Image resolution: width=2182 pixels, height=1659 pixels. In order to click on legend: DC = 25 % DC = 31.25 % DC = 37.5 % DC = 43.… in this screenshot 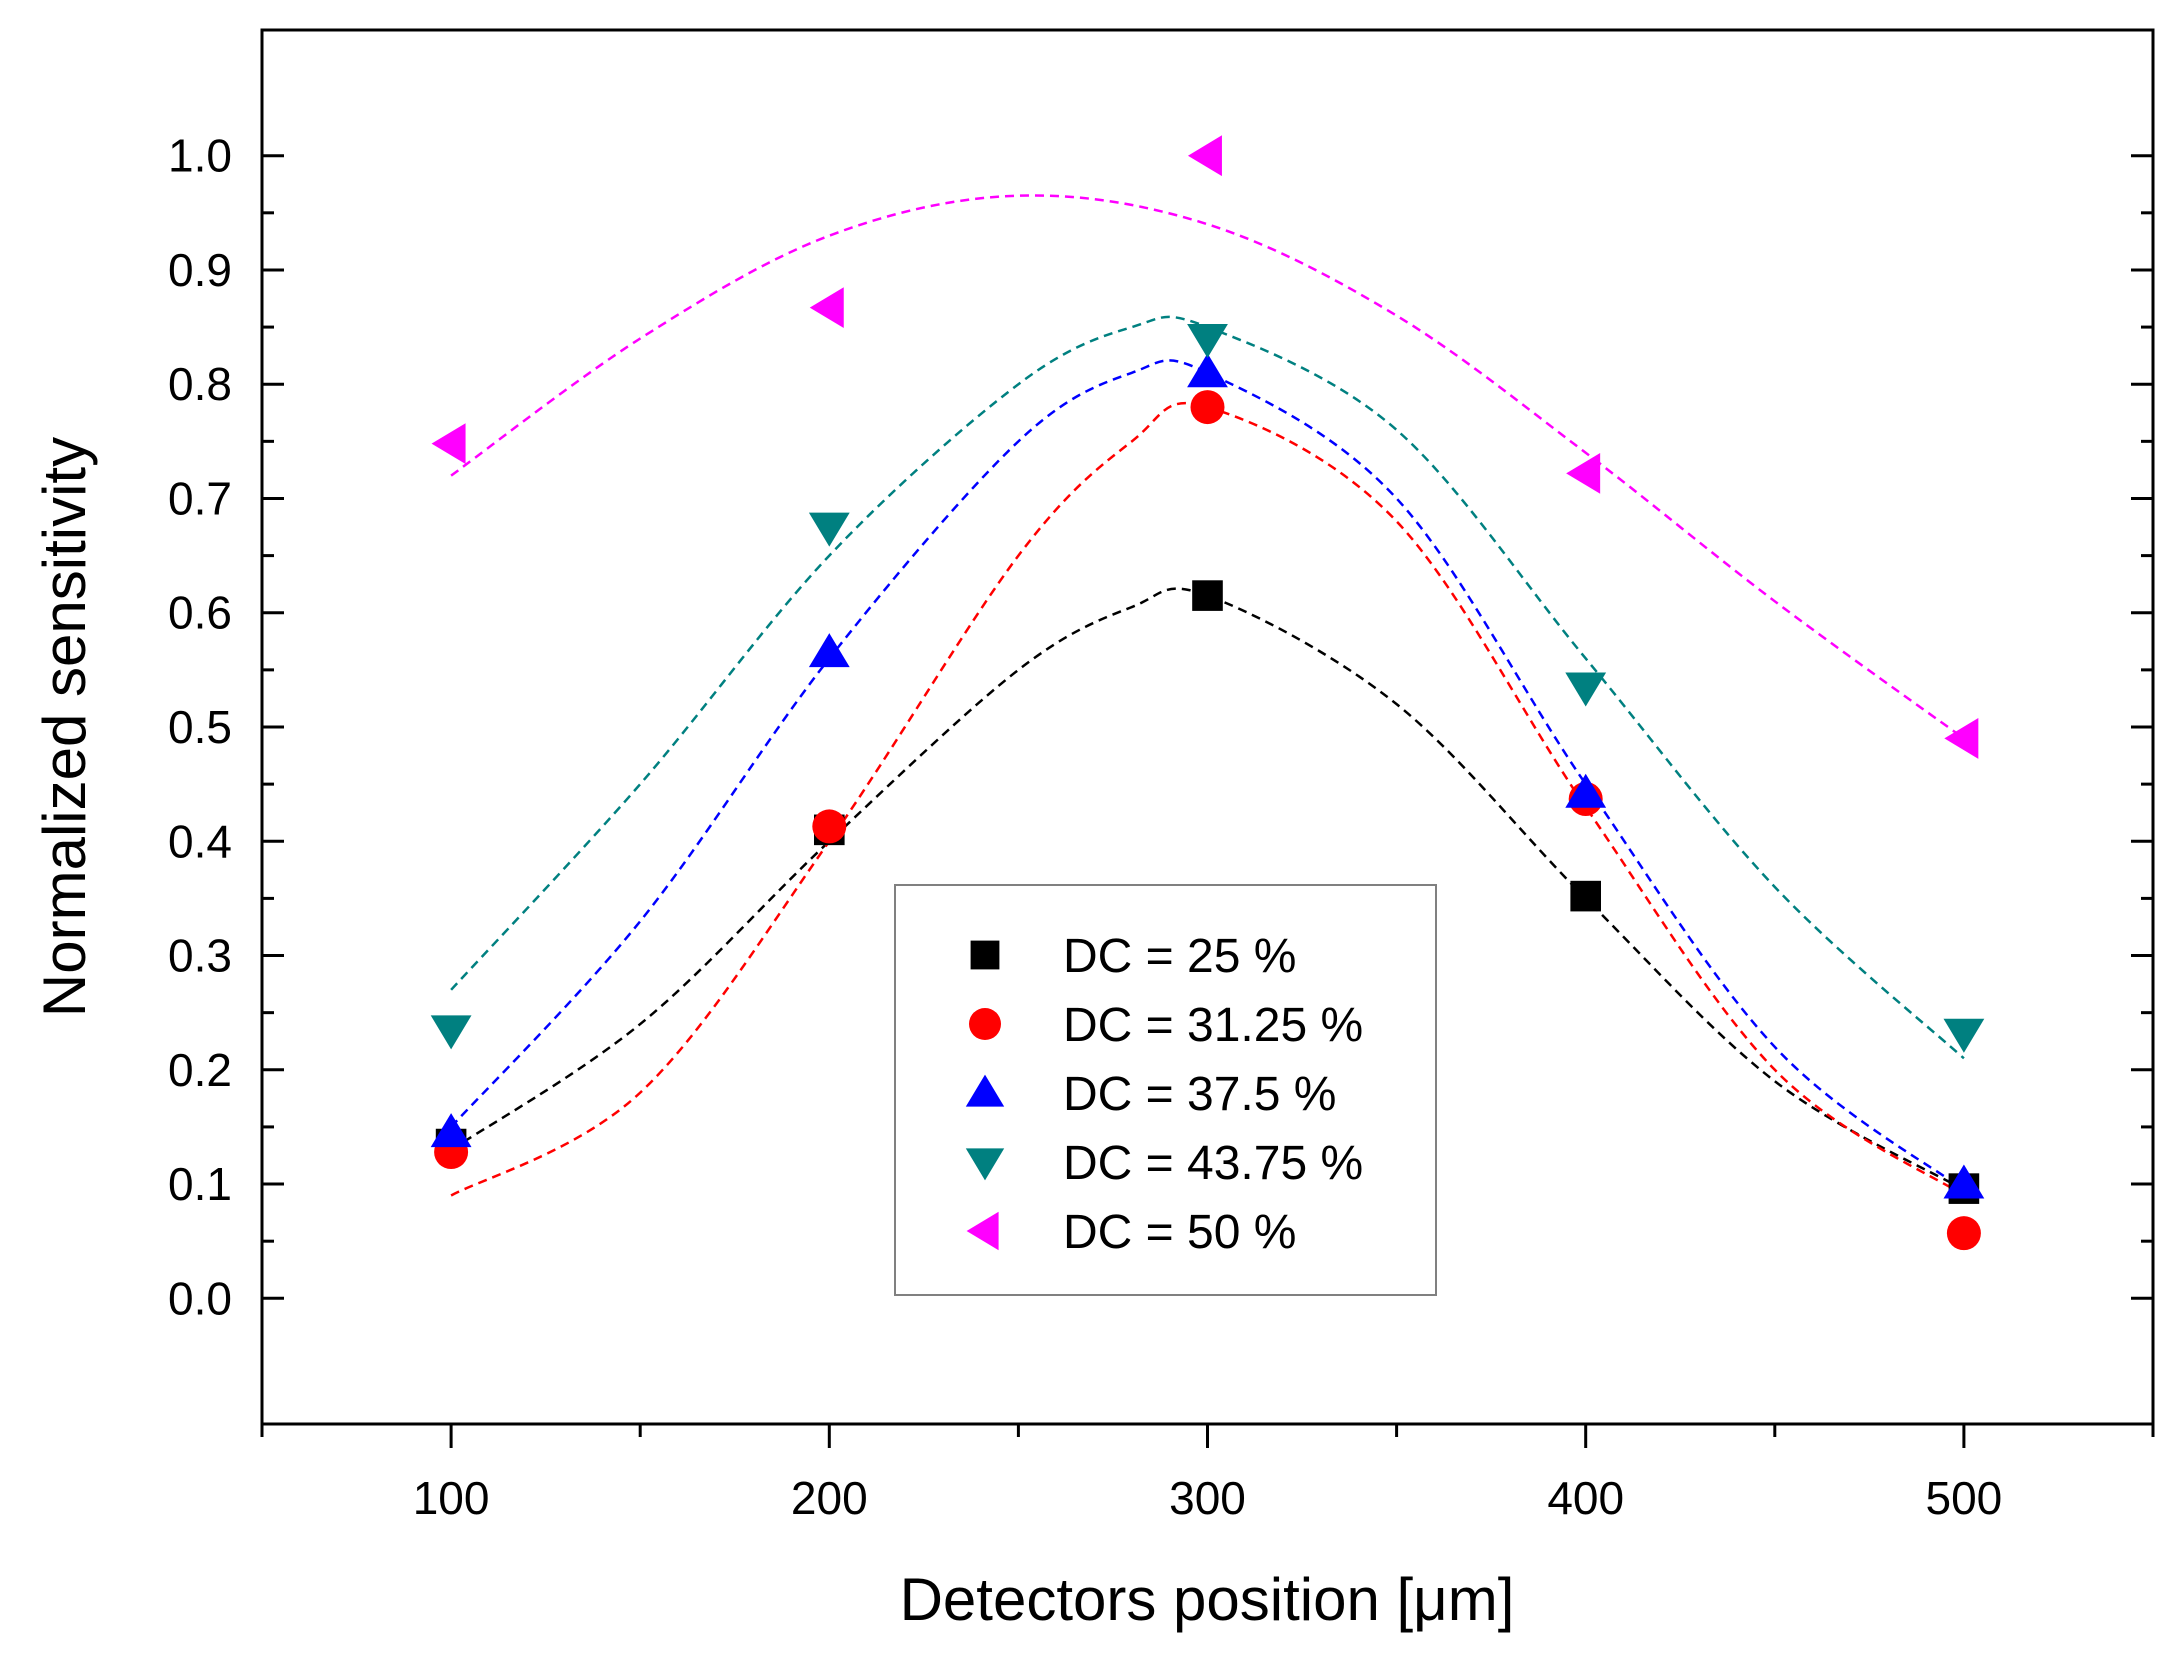, I will do `click(1165, 1090)`.